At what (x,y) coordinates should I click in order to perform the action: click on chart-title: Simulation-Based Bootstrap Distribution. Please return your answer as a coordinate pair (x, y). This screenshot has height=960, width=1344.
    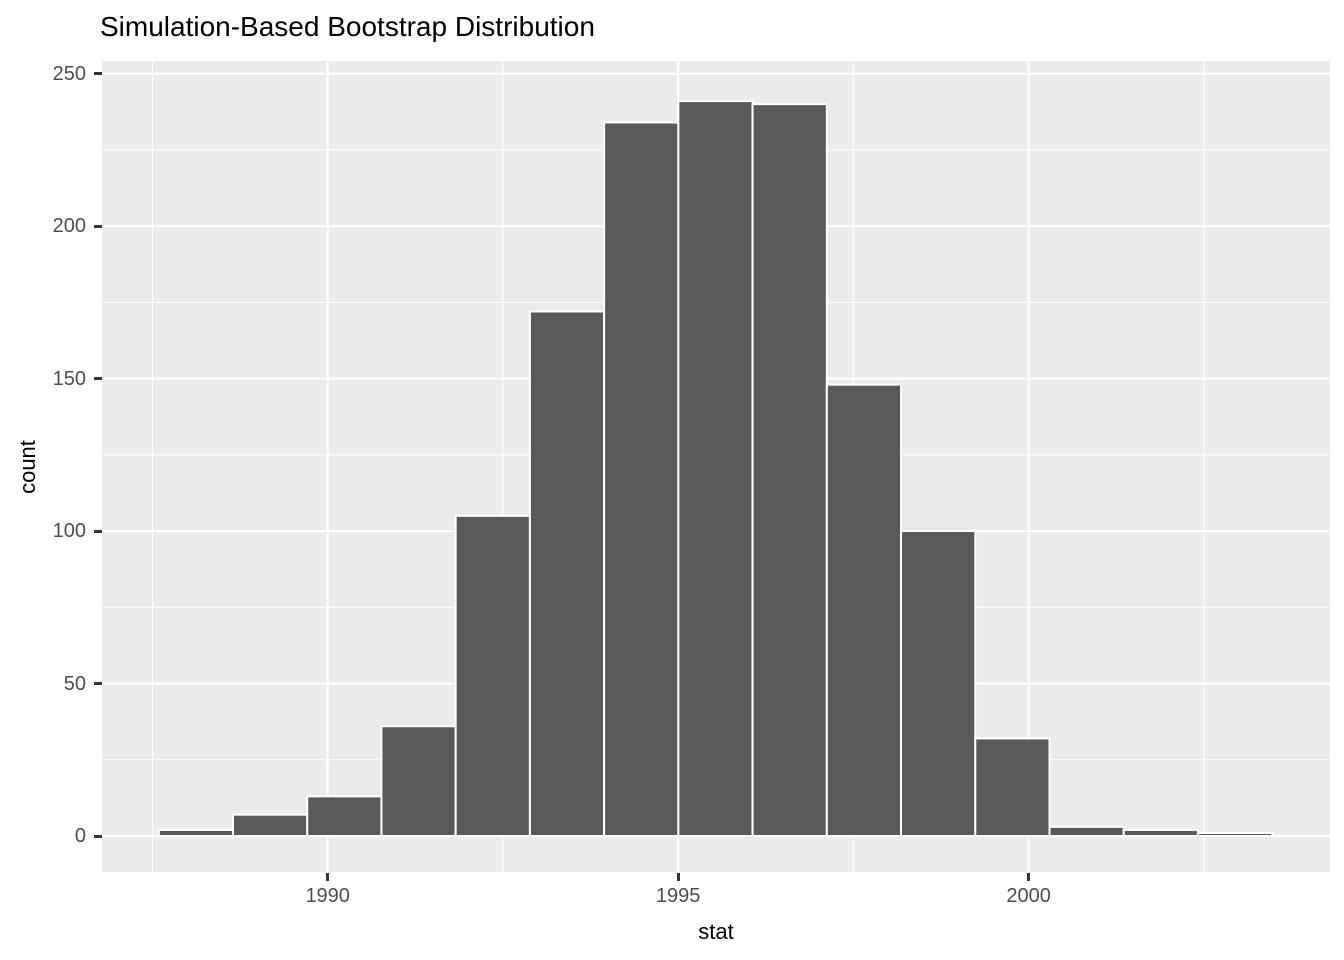
    Looking at the image, I should click on (347, 26).